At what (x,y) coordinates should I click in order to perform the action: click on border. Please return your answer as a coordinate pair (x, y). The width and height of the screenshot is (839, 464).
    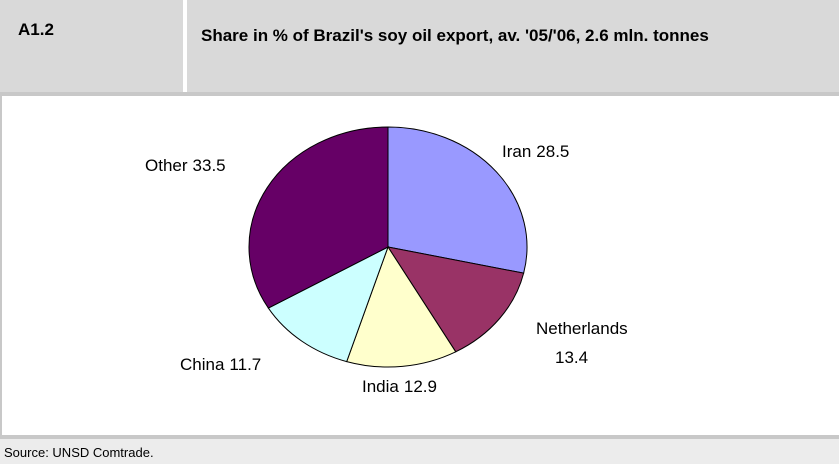
    Looking at the image, I should click on (1, 265).